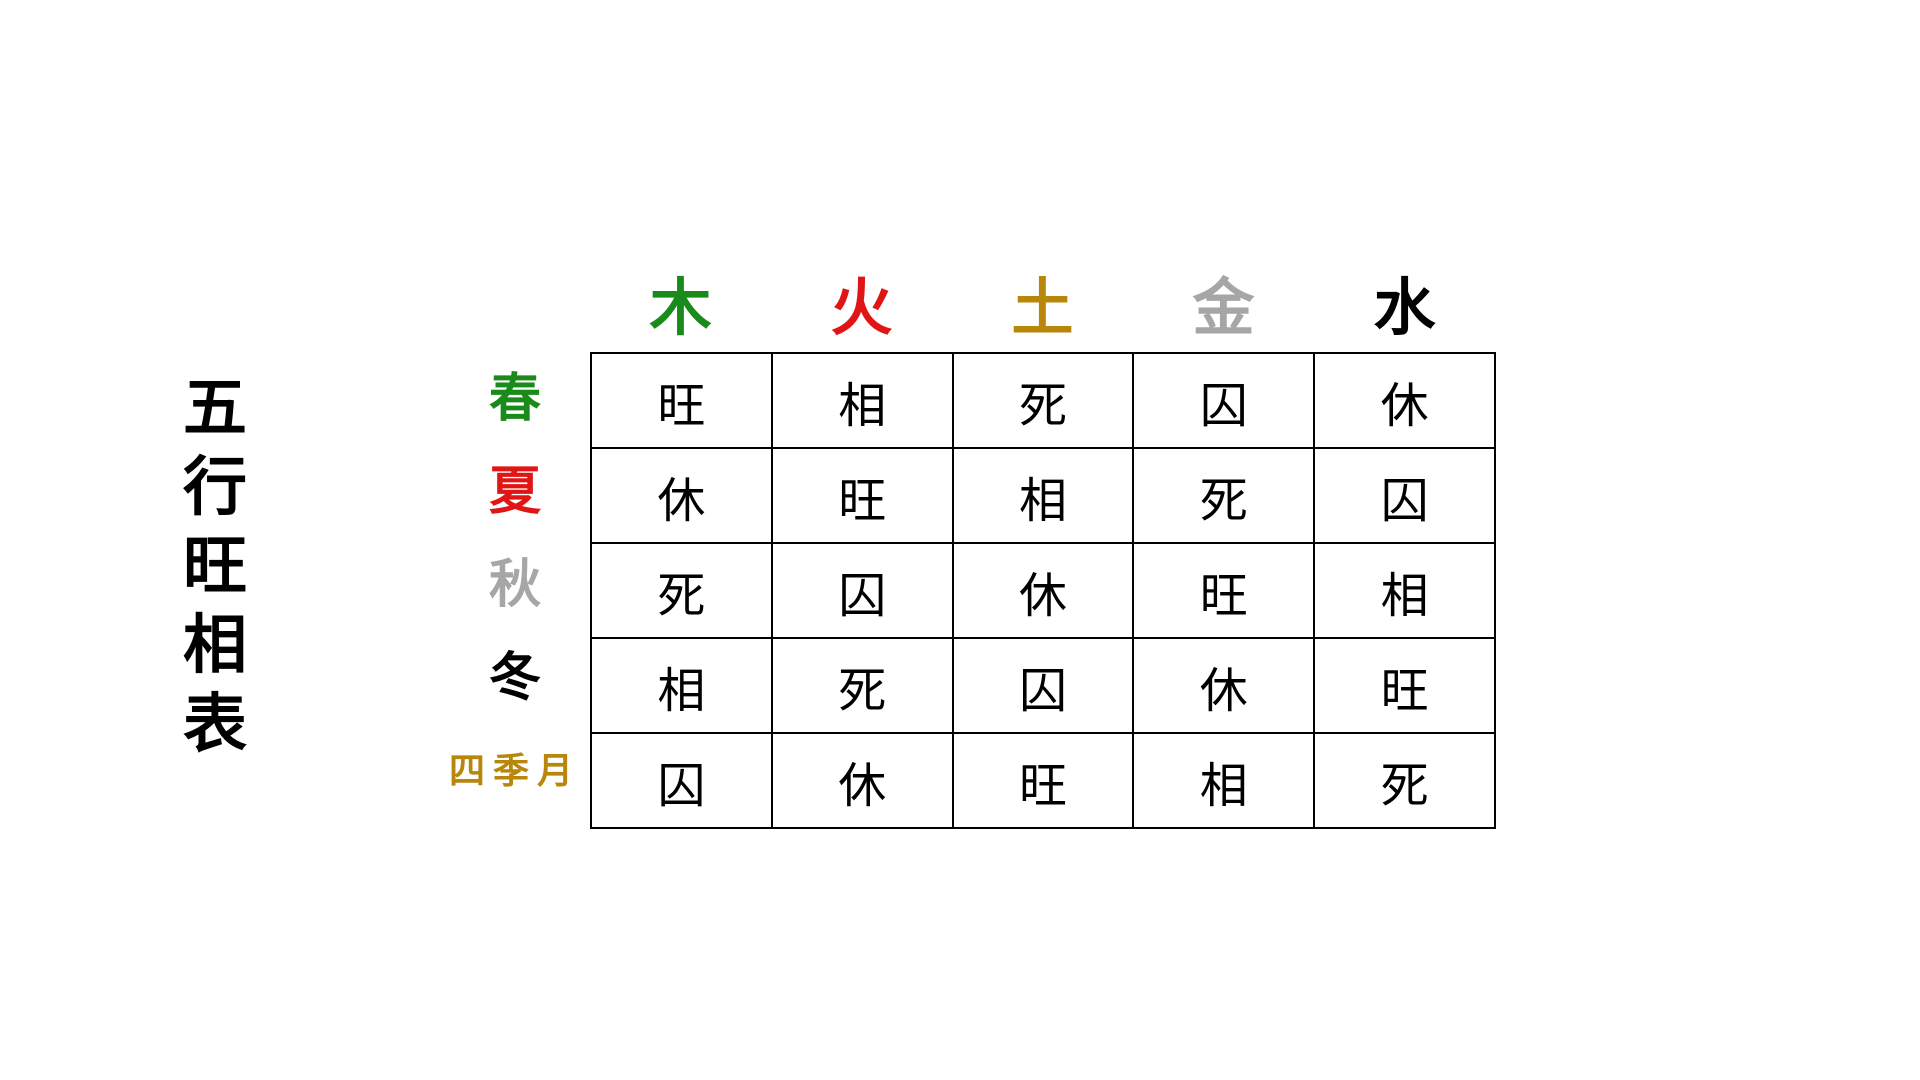 Image resolution: width=1920 pixels, height=1080 pixels. I want to click on title-char: 旺, so click(215, 567).